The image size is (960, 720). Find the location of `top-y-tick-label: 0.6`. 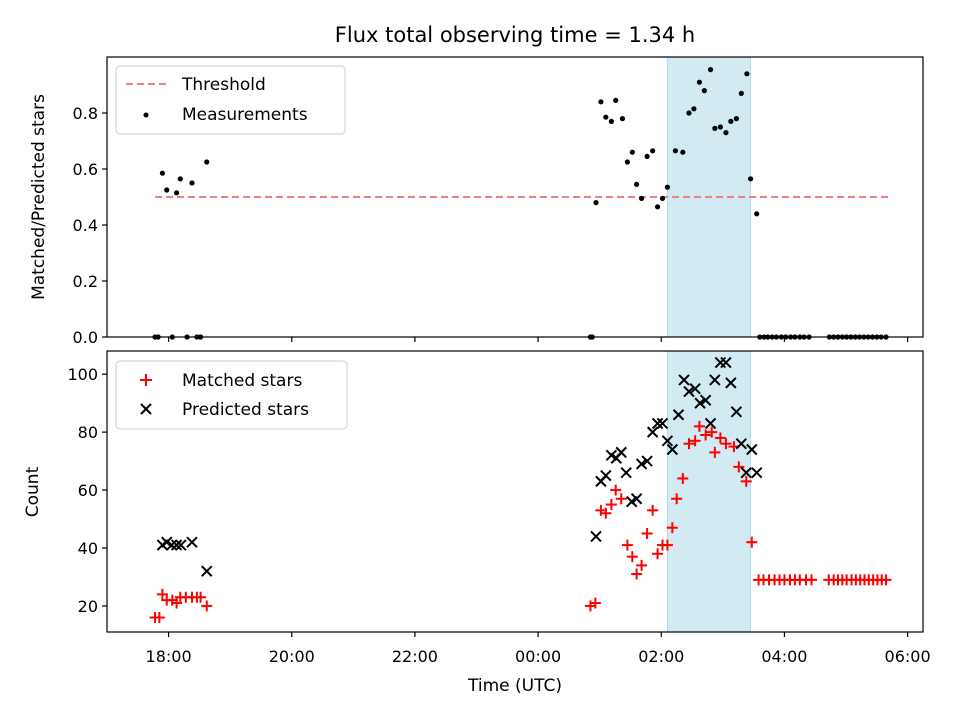

top-y-tick-label: 0.6 is located at coordinates (85, 169).